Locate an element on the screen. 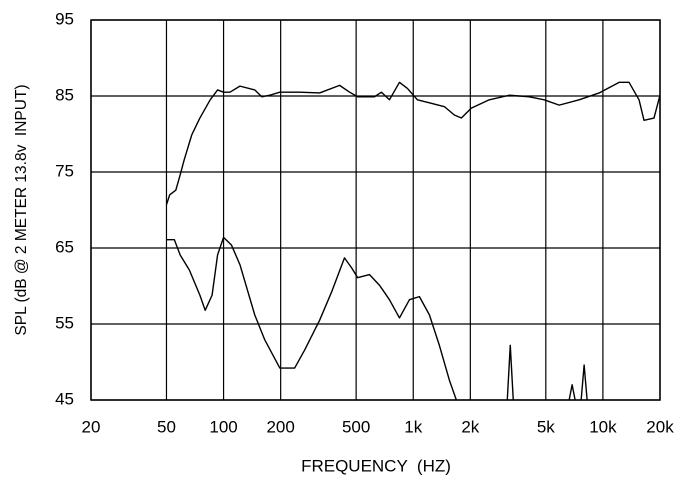 Image resolution: width=690 pixels, height=490 pixels. x-tick-label: 10k is located at coordinates (603, 426).